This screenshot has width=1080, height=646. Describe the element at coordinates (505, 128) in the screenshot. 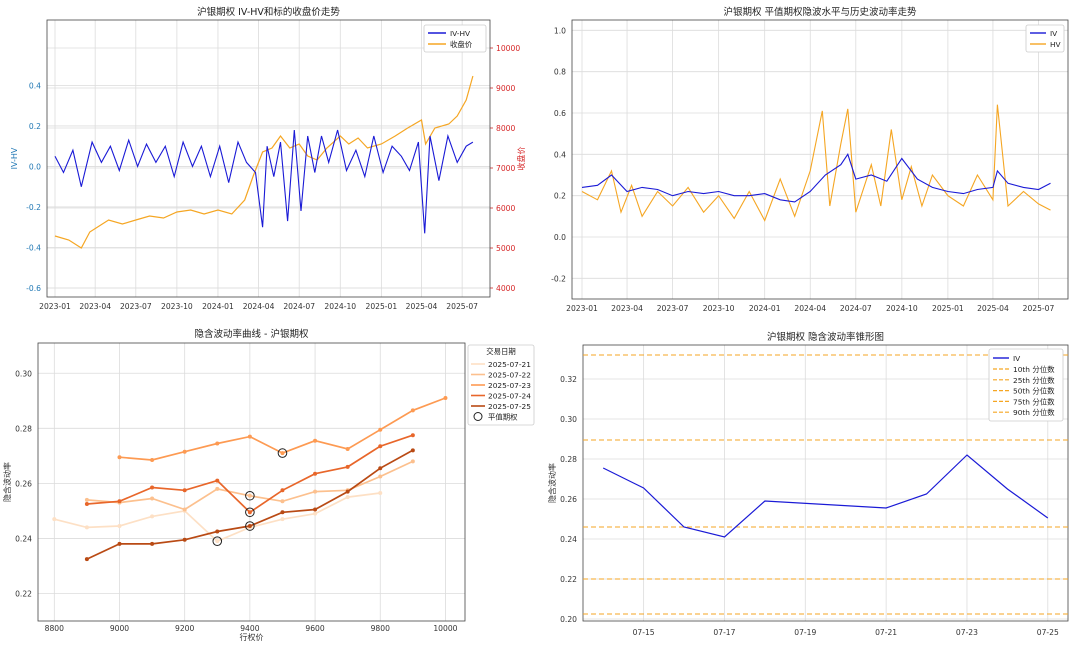

I see `y2-tick-label: 8000` at that location.